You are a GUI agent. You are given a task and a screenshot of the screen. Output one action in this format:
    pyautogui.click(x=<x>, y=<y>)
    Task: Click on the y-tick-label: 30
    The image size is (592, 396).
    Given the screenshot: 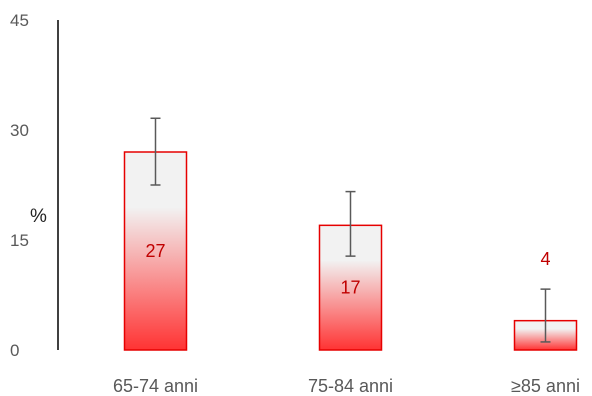 What is the action you would take?
    pyautogui.click(x=19, y=130)
    